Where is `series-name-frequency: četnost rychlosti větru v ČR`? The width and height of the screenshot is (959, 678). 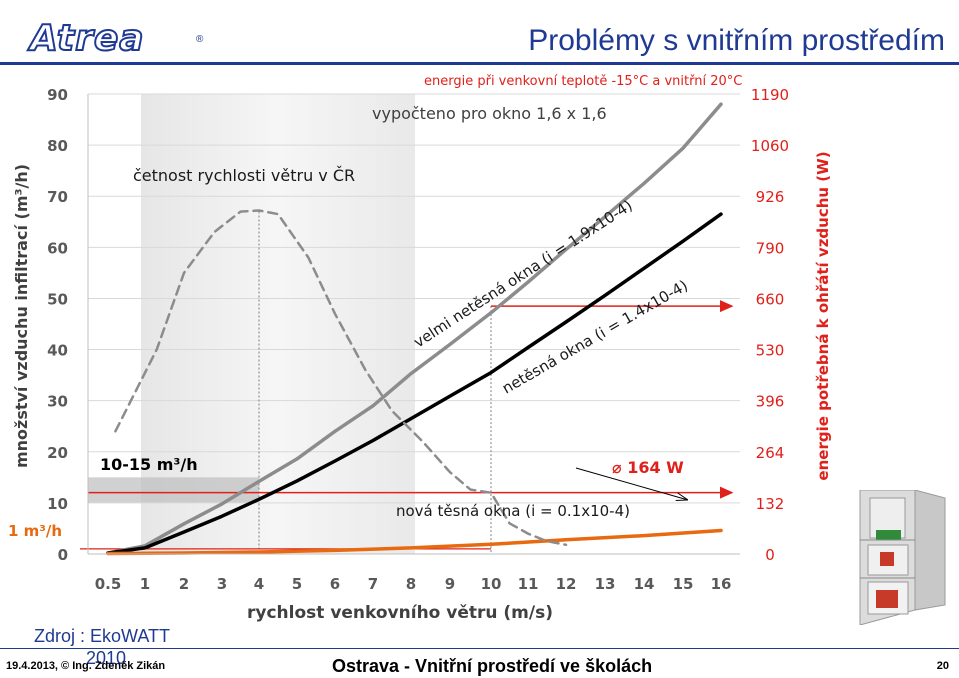 series-name-frequency: četnost rychlosti větru v ČR is located at coordinates (244, 175).